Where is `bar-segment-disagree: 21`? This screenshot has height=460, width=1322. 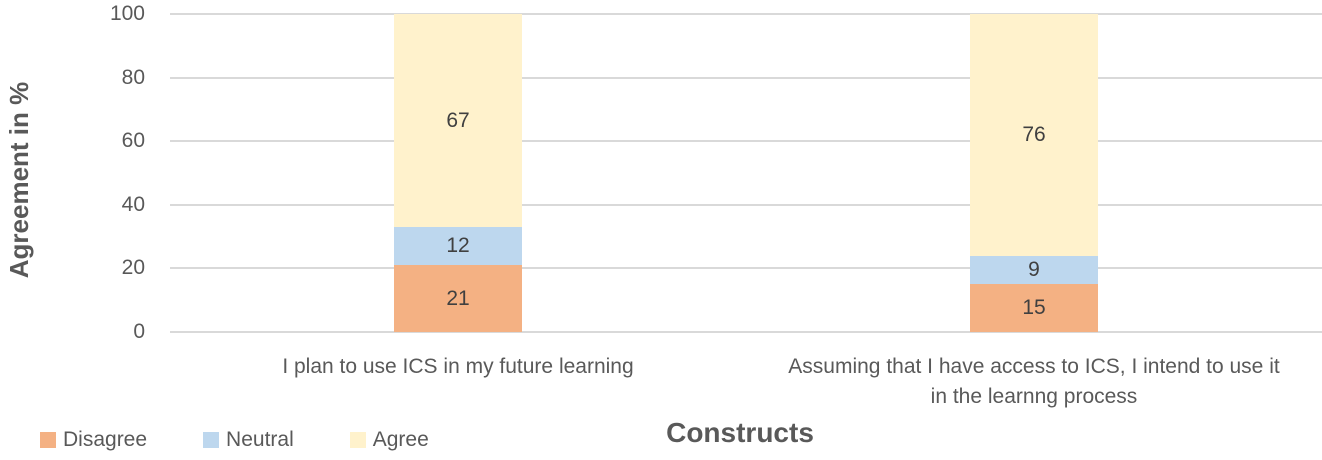 bar-segment-disagree: 21 is located at coordinates (458, 298).